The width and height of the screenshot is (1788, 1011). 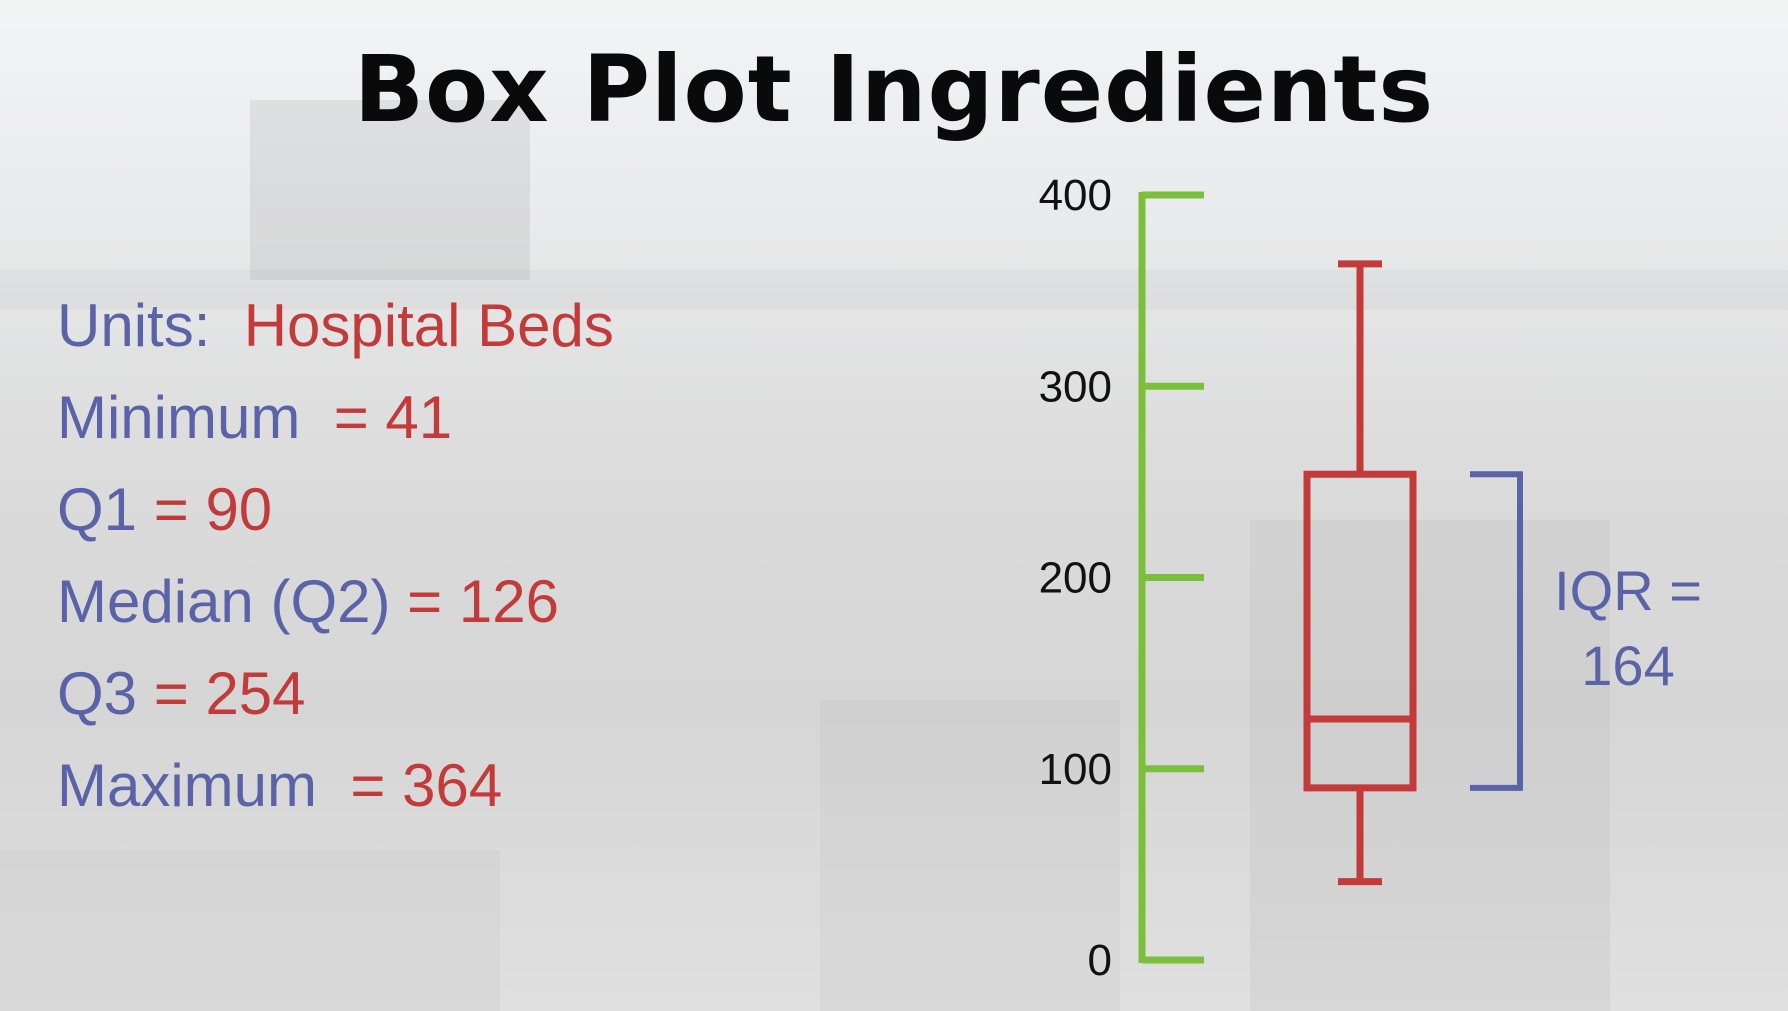 I want to click on iqr-value: 164, so click(x=1627, y=665).